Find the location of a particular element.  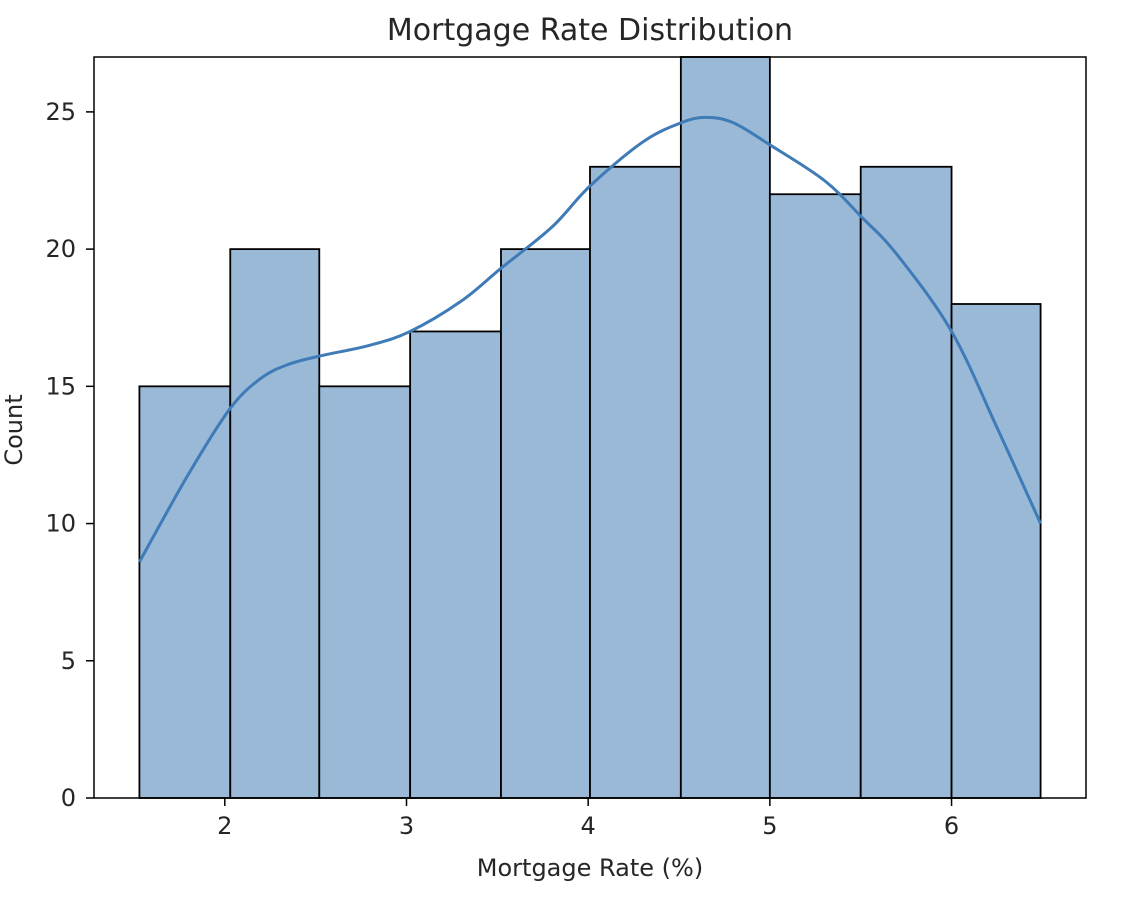

x-tick-label: 6 is located at coordinates (951, 826).